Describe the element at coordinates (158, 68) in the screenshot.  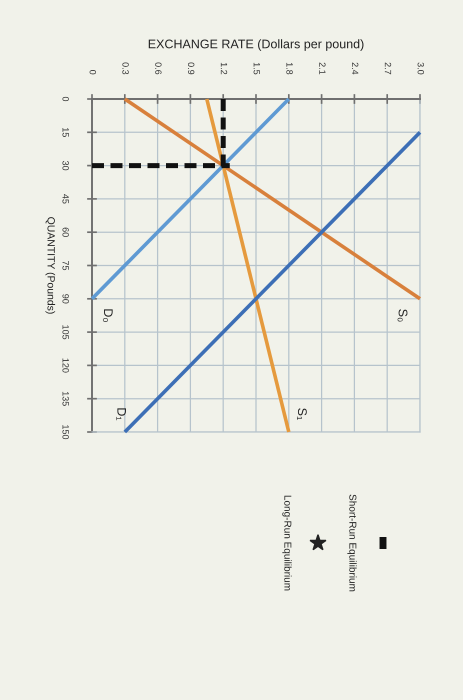
I see `x-tick-label: 0.6` at that location.